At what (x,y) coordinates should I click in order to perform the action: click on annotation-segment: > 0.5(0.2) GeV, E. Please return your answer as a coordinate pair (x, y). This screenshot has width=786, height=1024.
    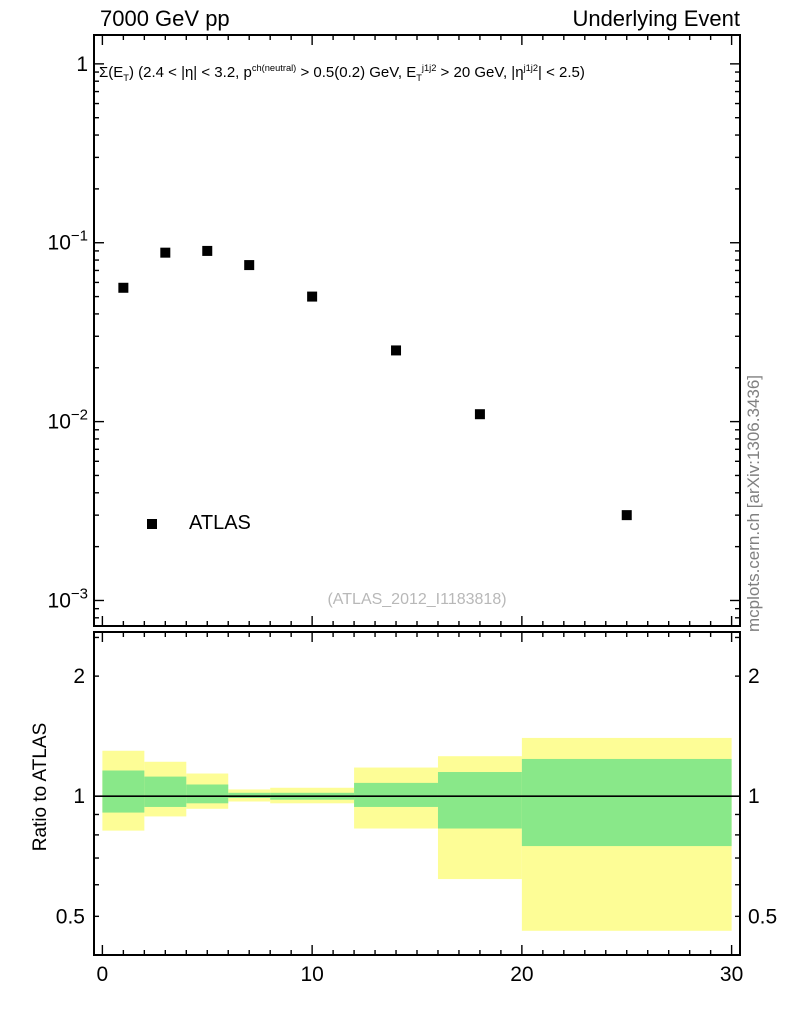
    Looking at the image, I should click on (356, 72).